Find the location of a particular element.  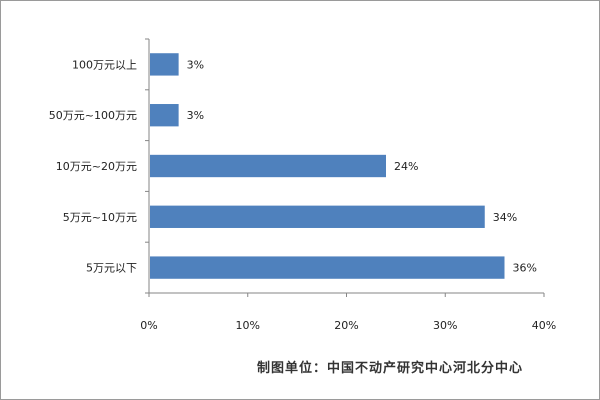

x-tick-label: 10% is located at coordinates (248, 325).